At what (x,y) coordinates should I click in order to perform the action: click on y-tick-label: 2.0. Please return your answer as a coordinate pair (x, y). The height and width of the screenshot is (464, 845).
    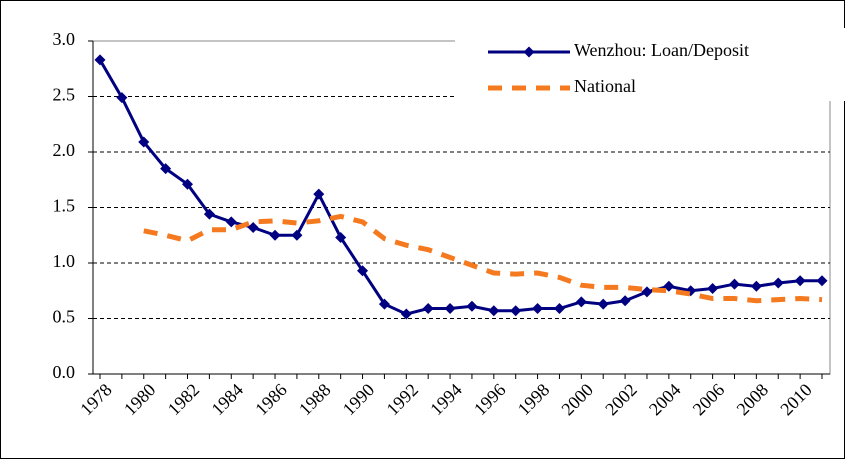
    Looking at the image, I should click on (64, 150).